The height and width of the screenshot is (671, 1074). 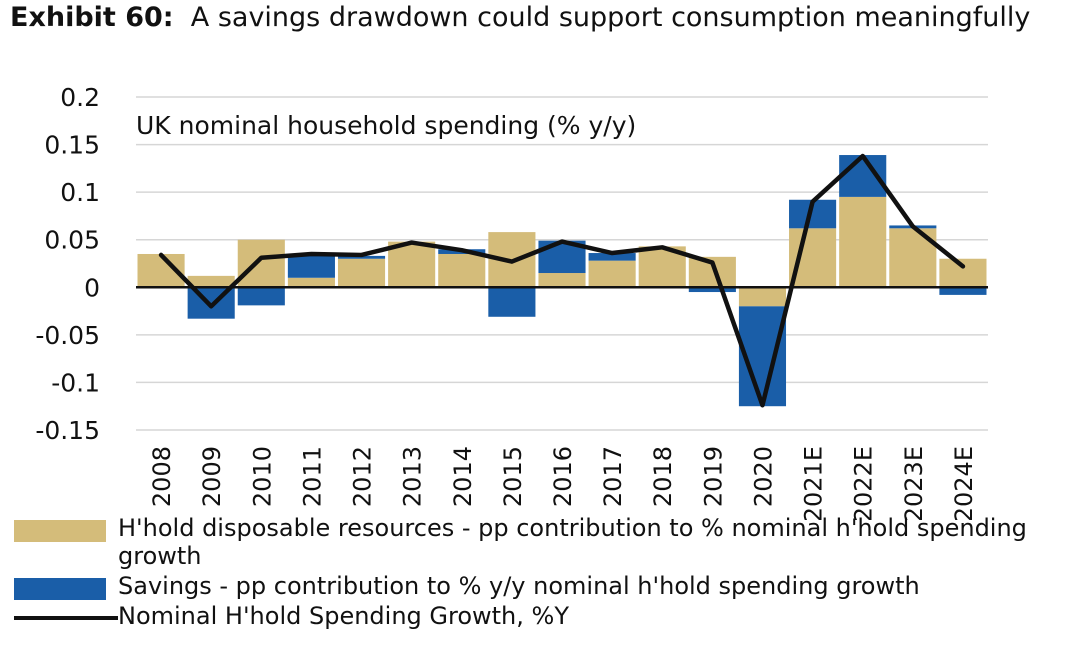 I want to click on exhibit-label: Exhibit 60:, so click(x=92, y=17).